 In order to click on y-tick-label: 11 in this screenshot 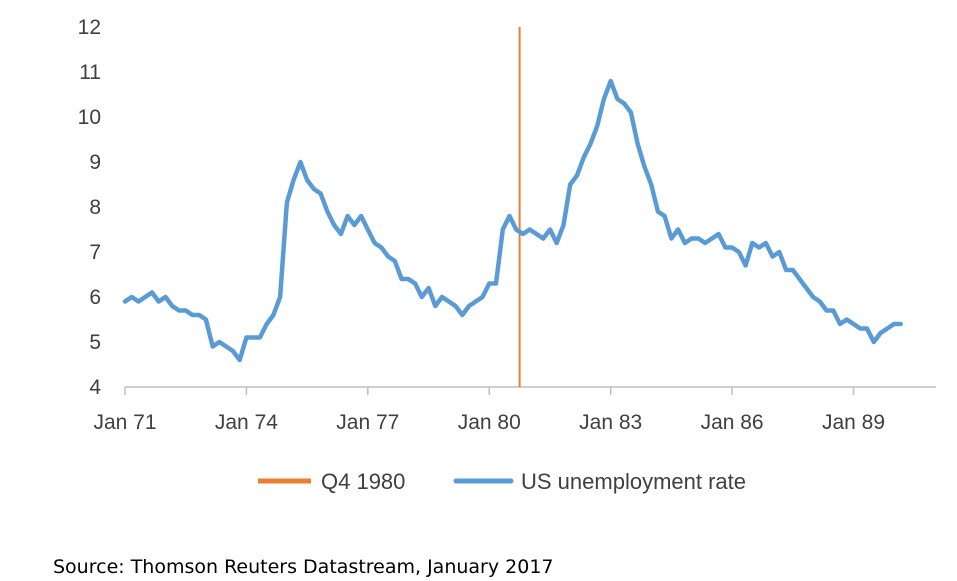, I will do `click(90, 72)`.